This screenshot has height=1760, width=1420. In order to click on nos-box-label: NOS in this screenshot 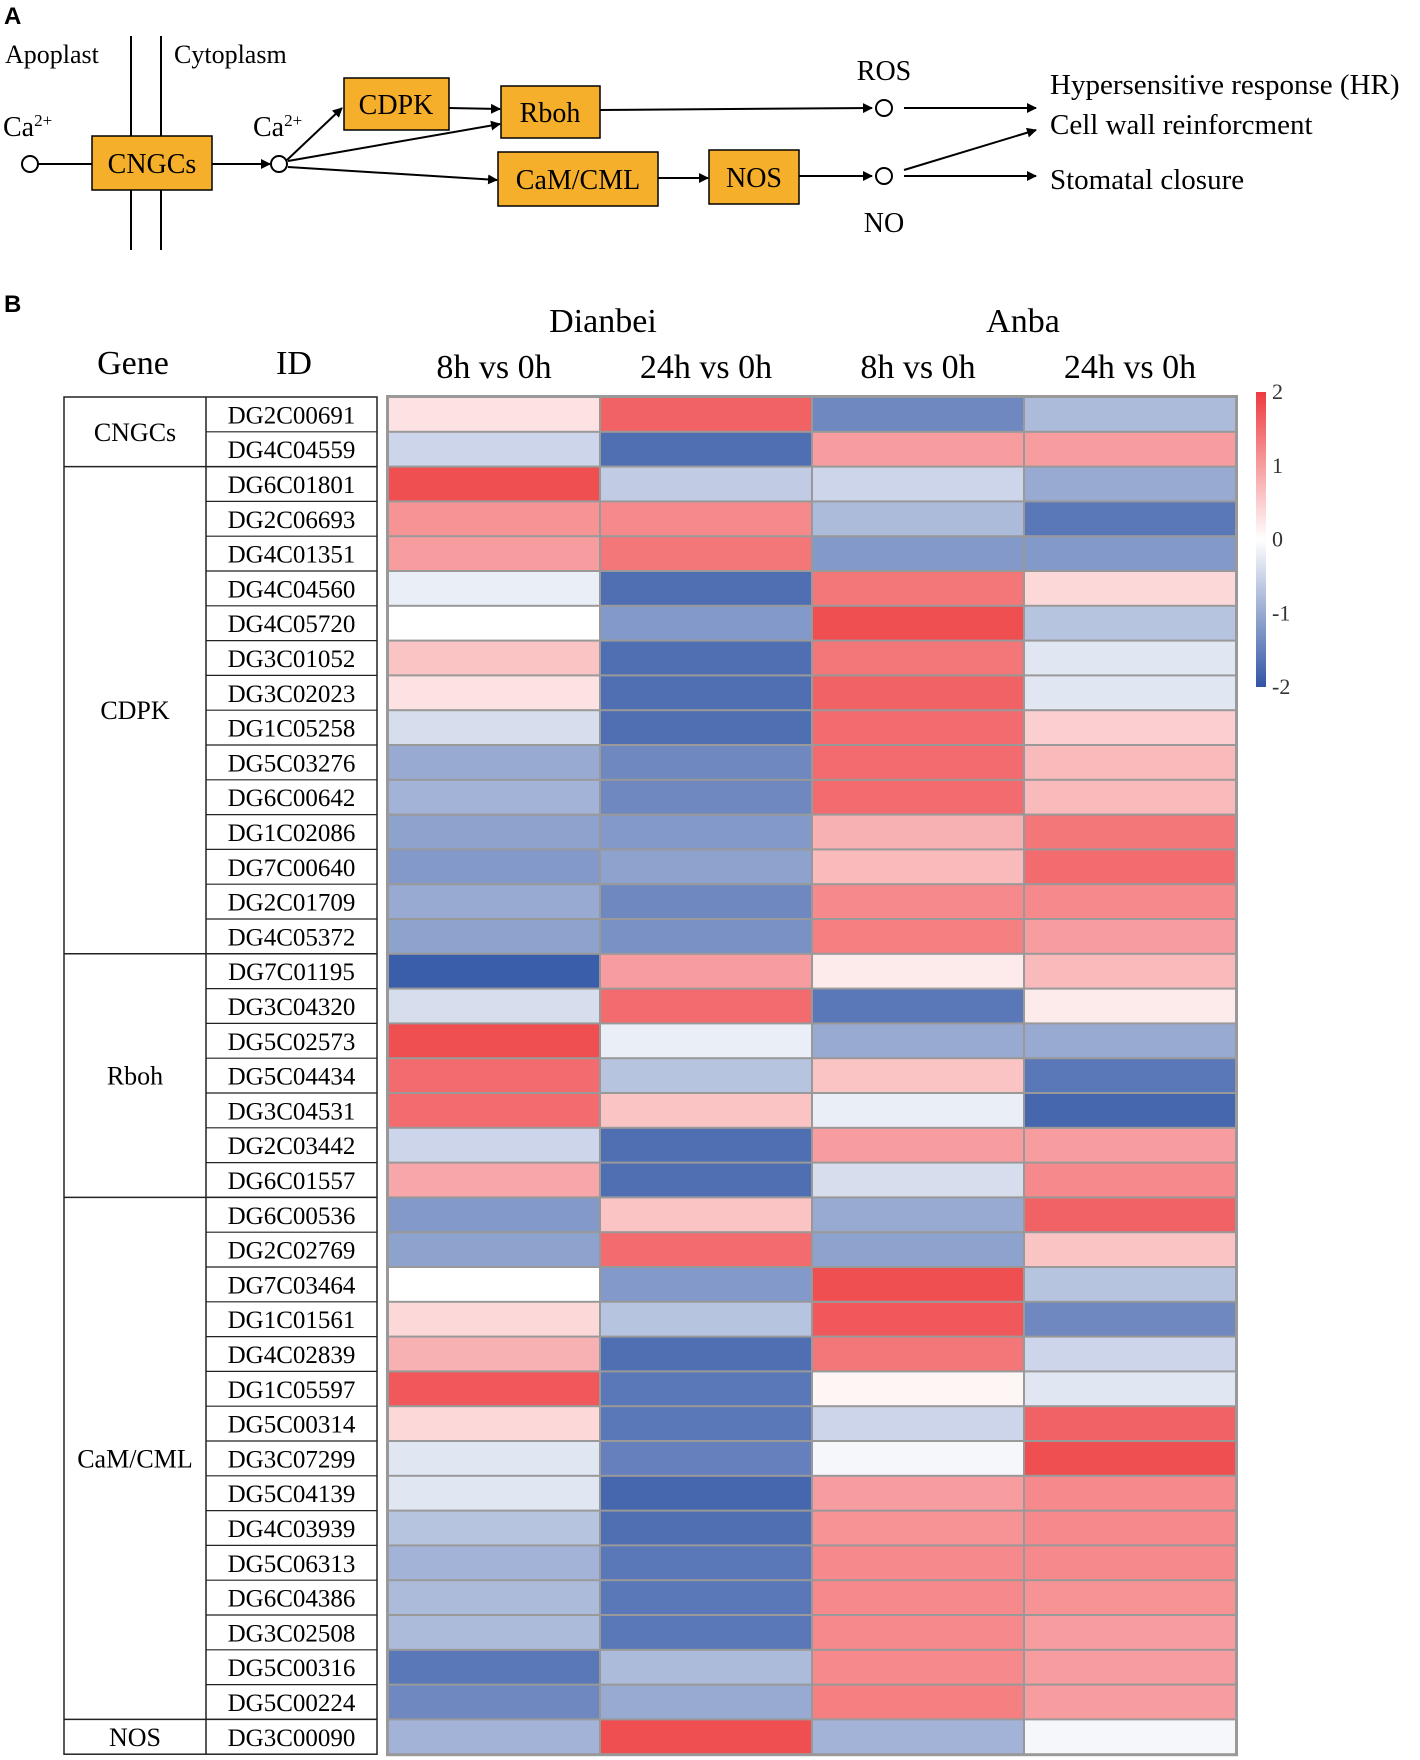, I will do `click(754, 178)`.